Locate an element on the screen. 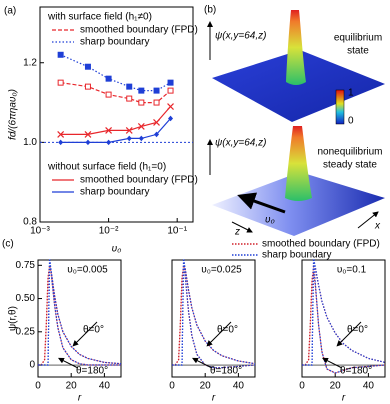 The width and height of the screenshot is (390, 404). colorbar-label: 0 is located at coordinates (351, 121).